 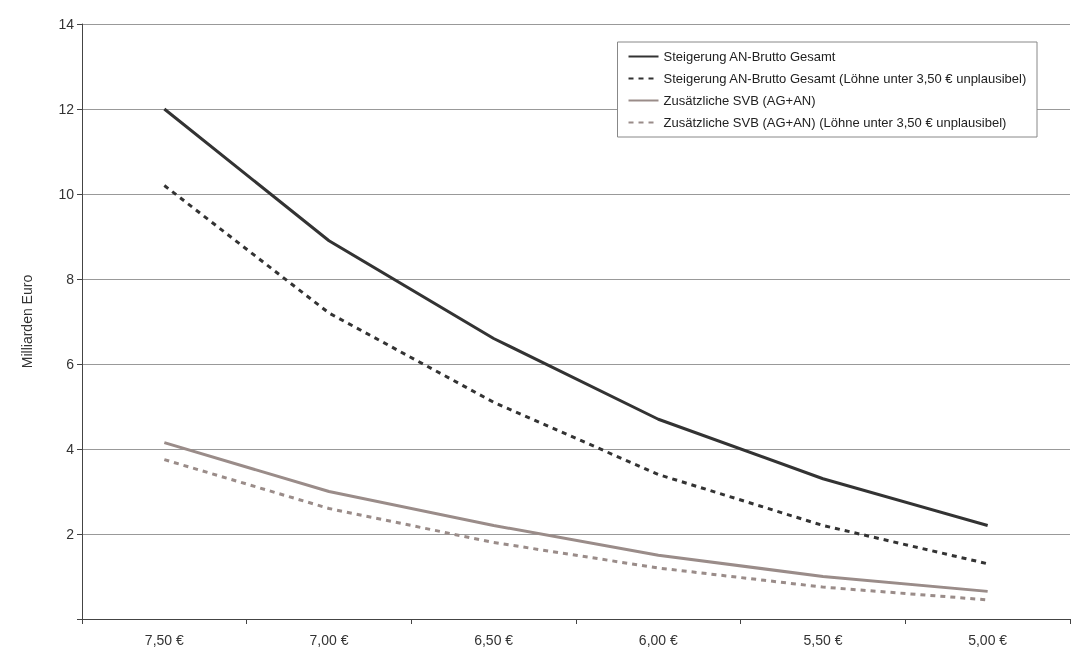 I want to click on legend-label: Zusätzliche SVB (AG+AN), so click(x=739, y=100).